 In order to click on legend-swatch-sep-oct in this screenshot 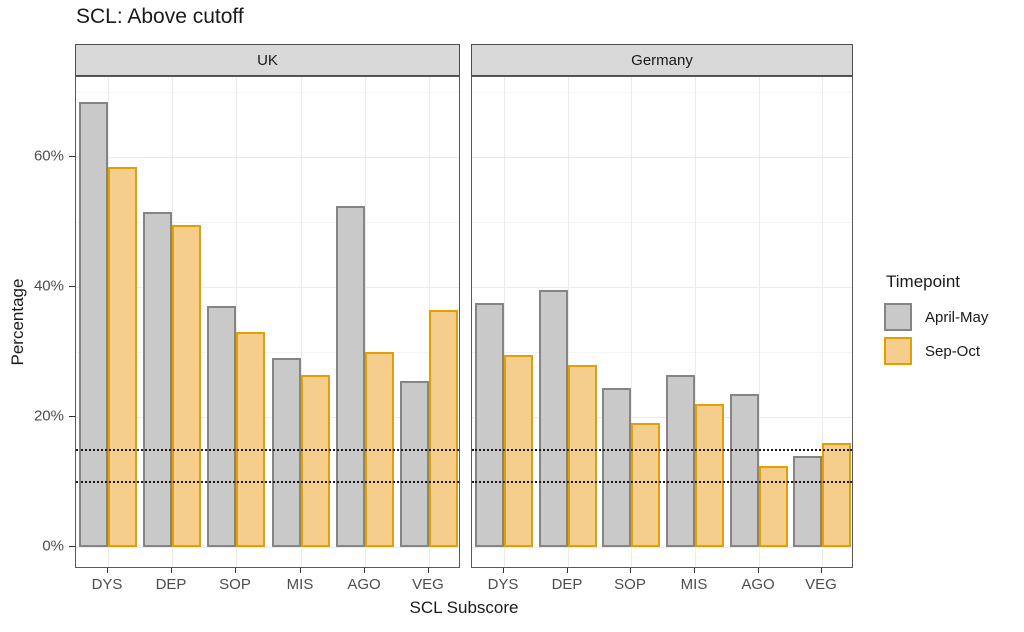, I will do `click(898, 351)`.